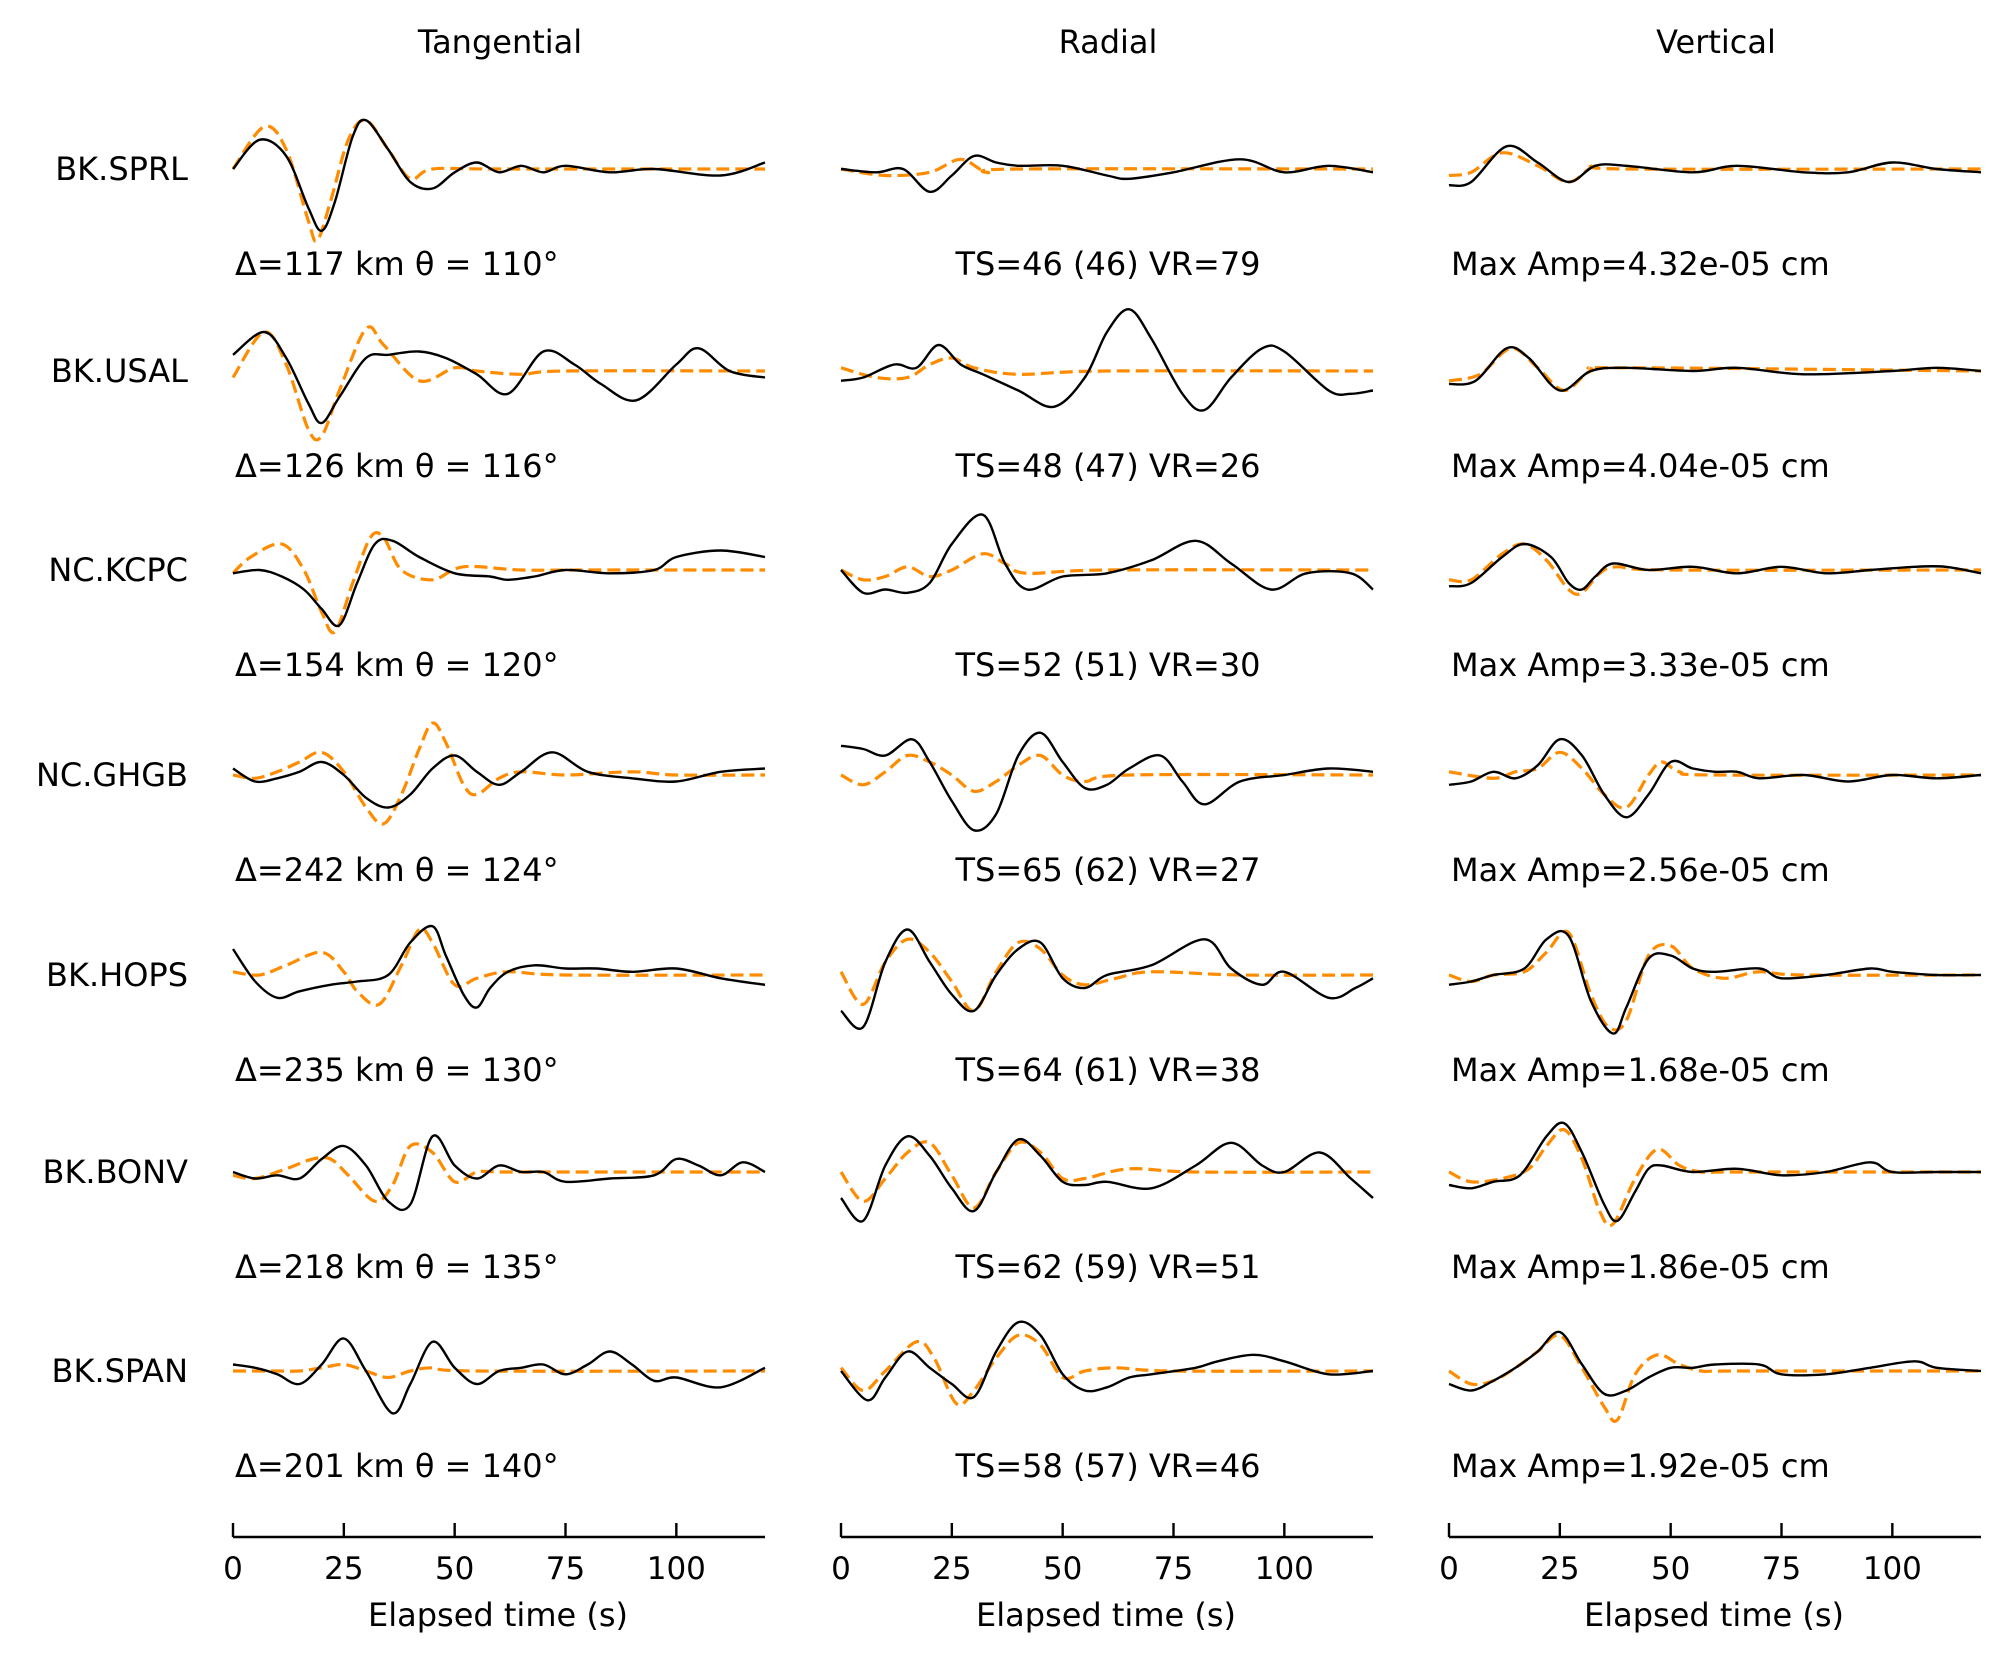  I want to click on vertical-info-label: Max Amp=2.56e-05 cm, so click(1640, 870).